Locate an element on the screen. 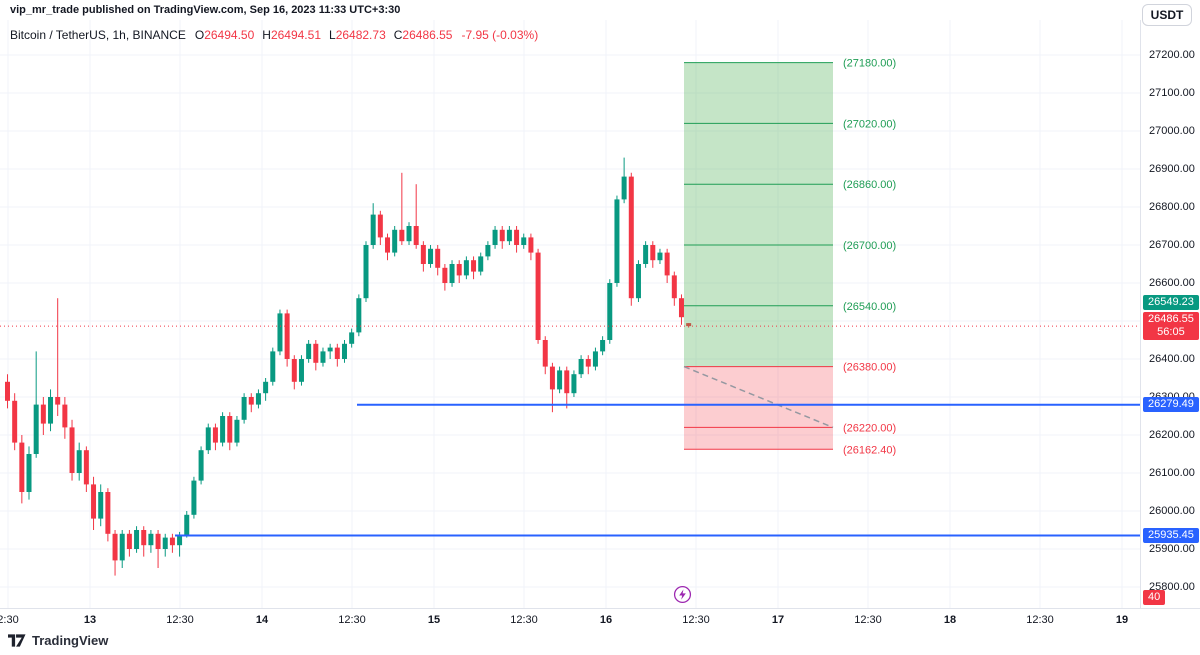 The image size is (1200, 655). position-level-label: (26540.00) is located at coordinates (869, 307).